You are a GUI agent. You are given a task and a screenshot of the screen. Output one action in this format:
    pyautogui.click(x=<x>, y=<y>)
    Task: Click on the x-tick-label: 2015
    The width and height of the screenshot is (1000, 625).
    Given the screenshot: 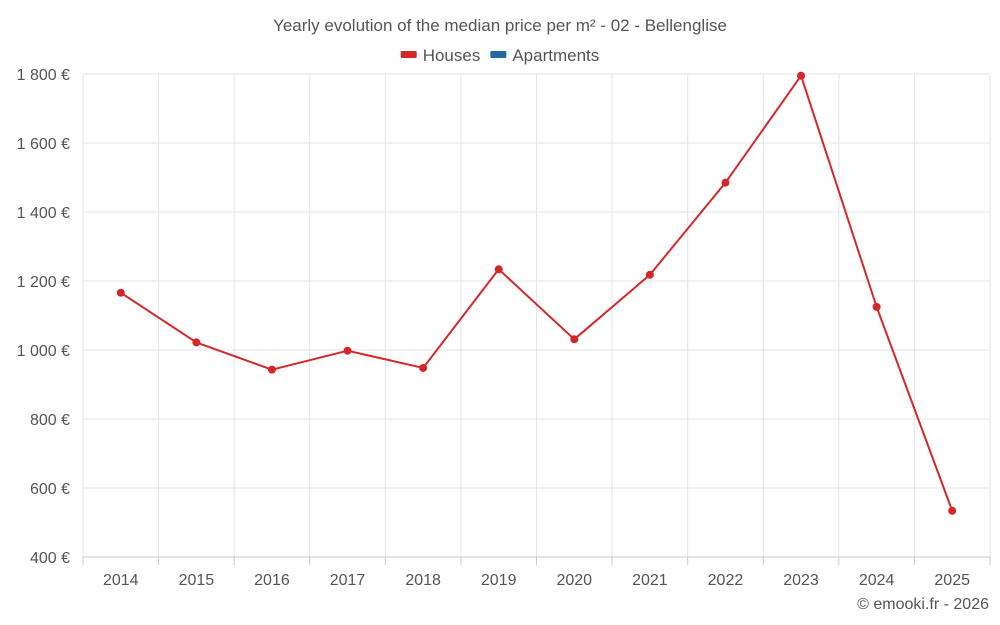 What is the action you would take?
    pyautogui.click(x=197, y=580)
    